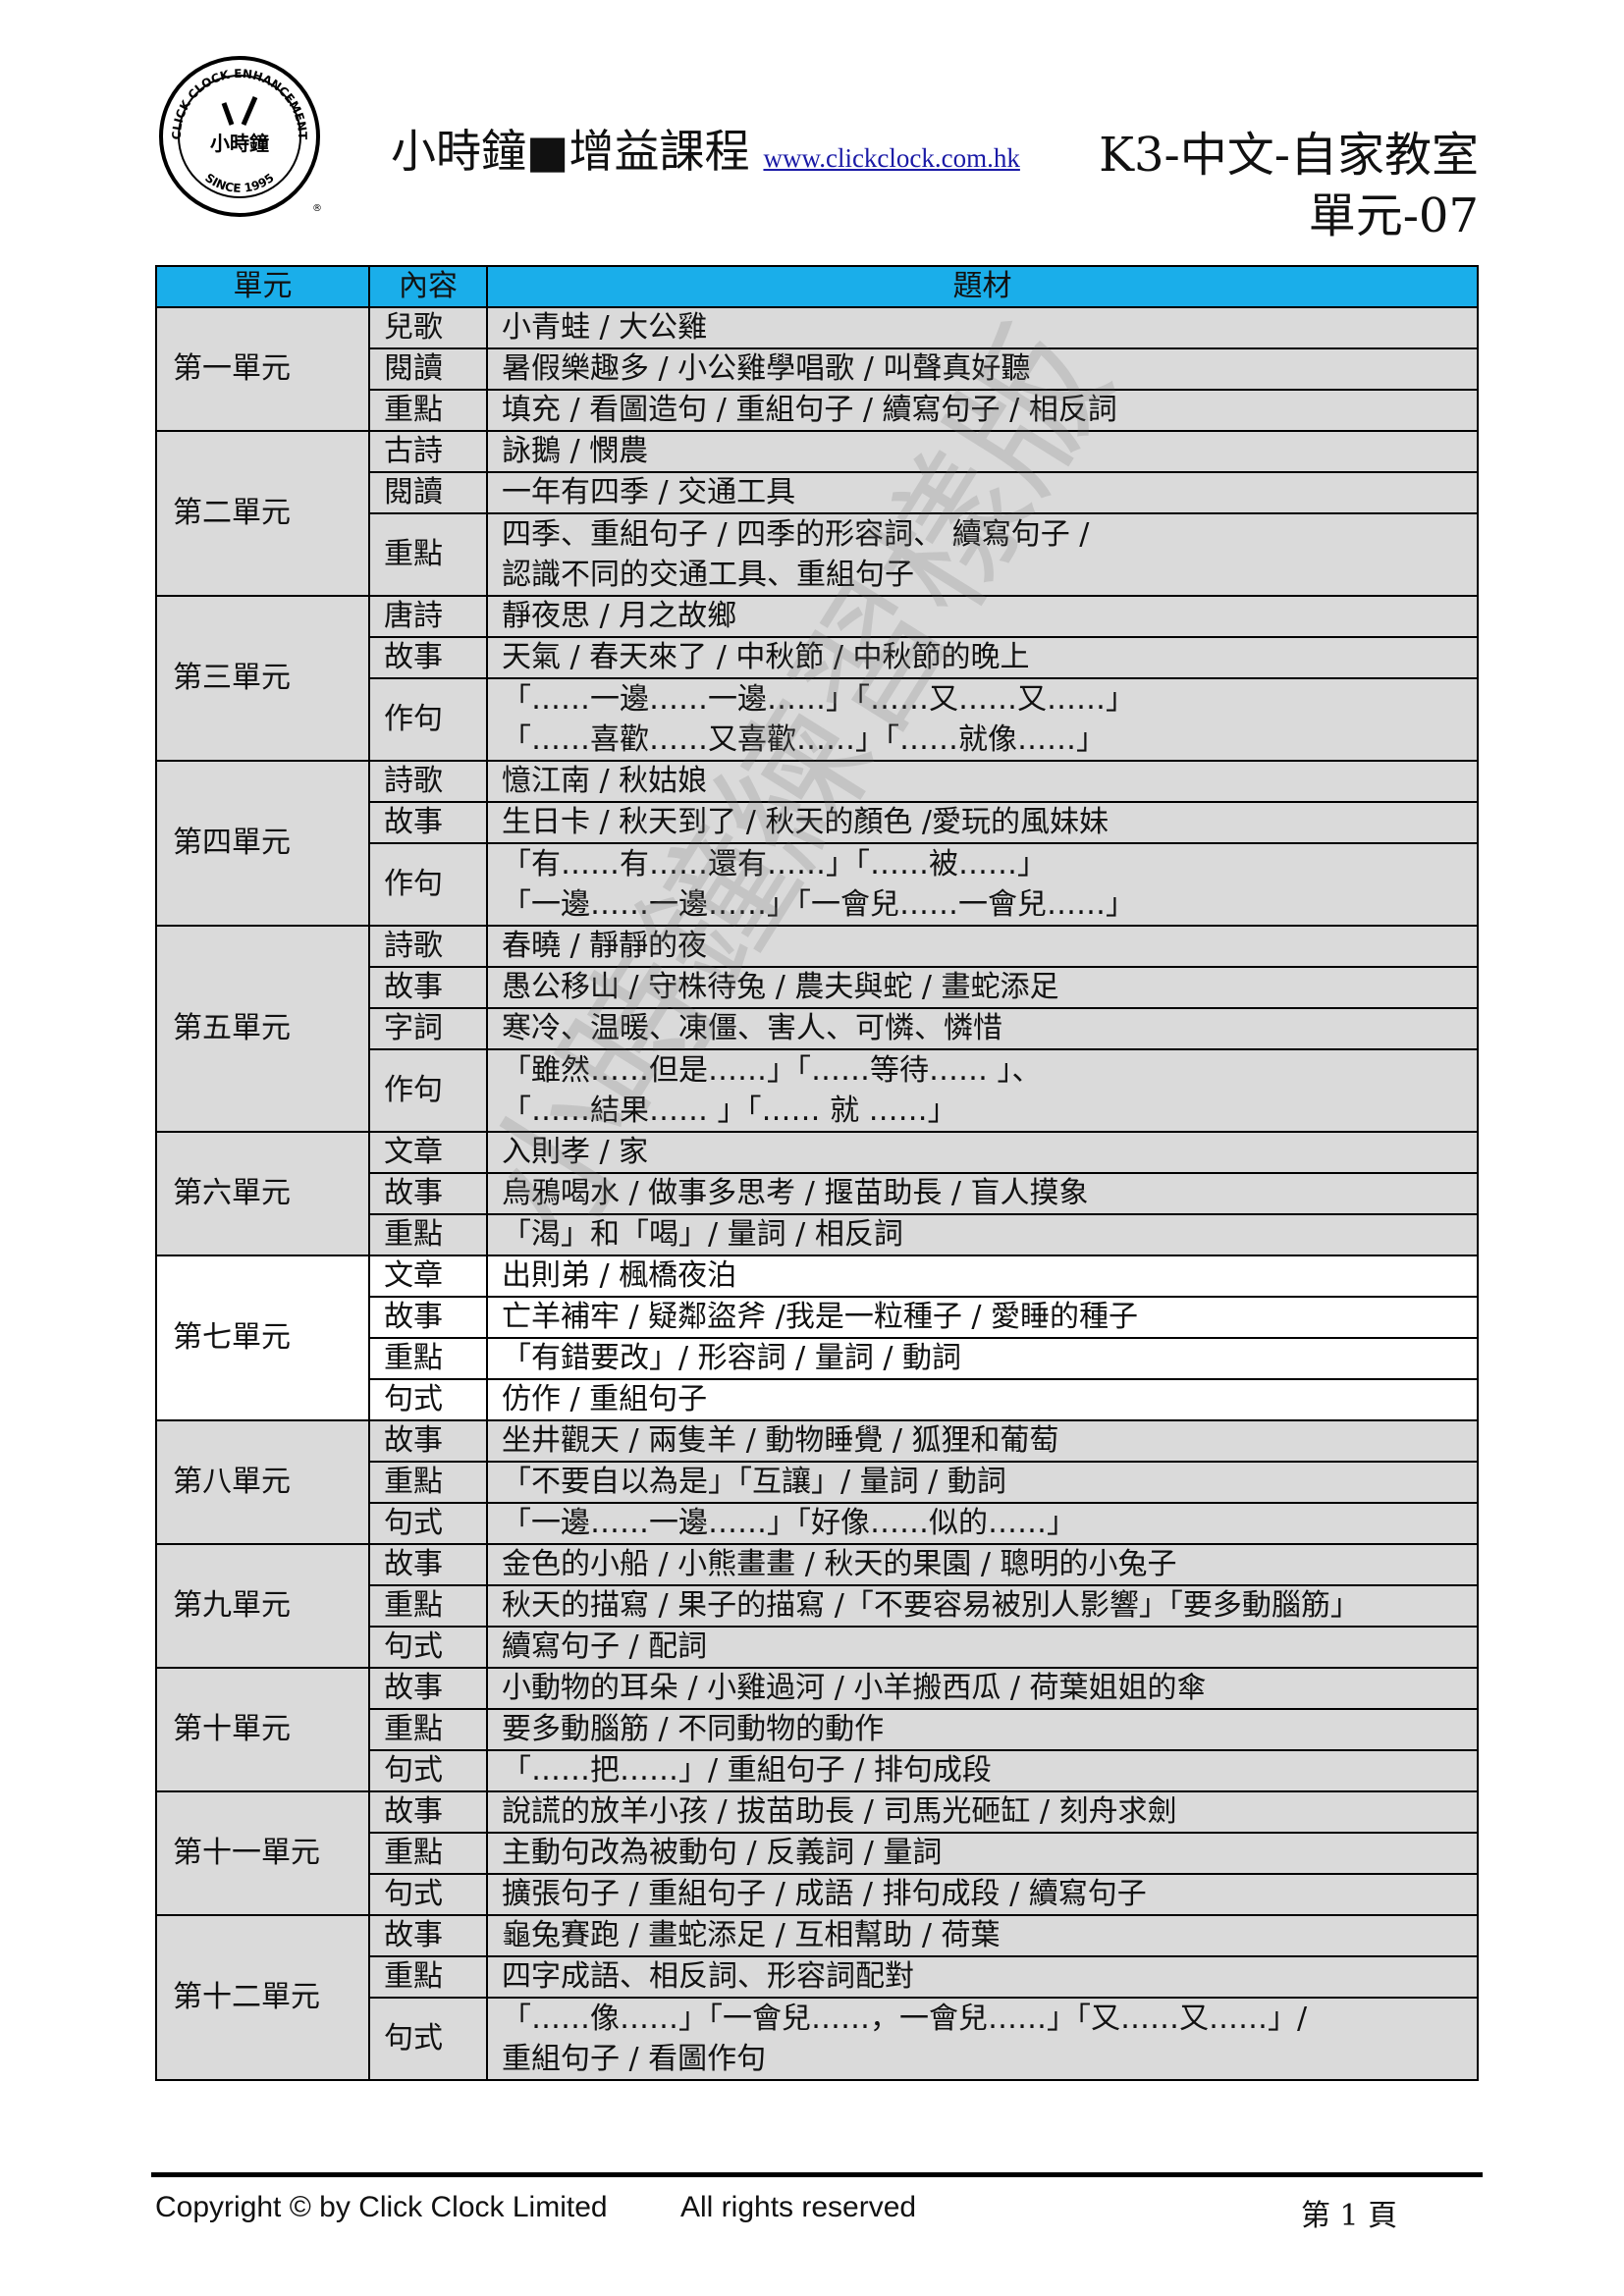  Describe the element at coordinates (982, 554) in the screenshot. I see `topic: 四季、重組句子 / 四季的形容詞、 續寫句子 / 認識不同的交通工具、重組句子` at that location.